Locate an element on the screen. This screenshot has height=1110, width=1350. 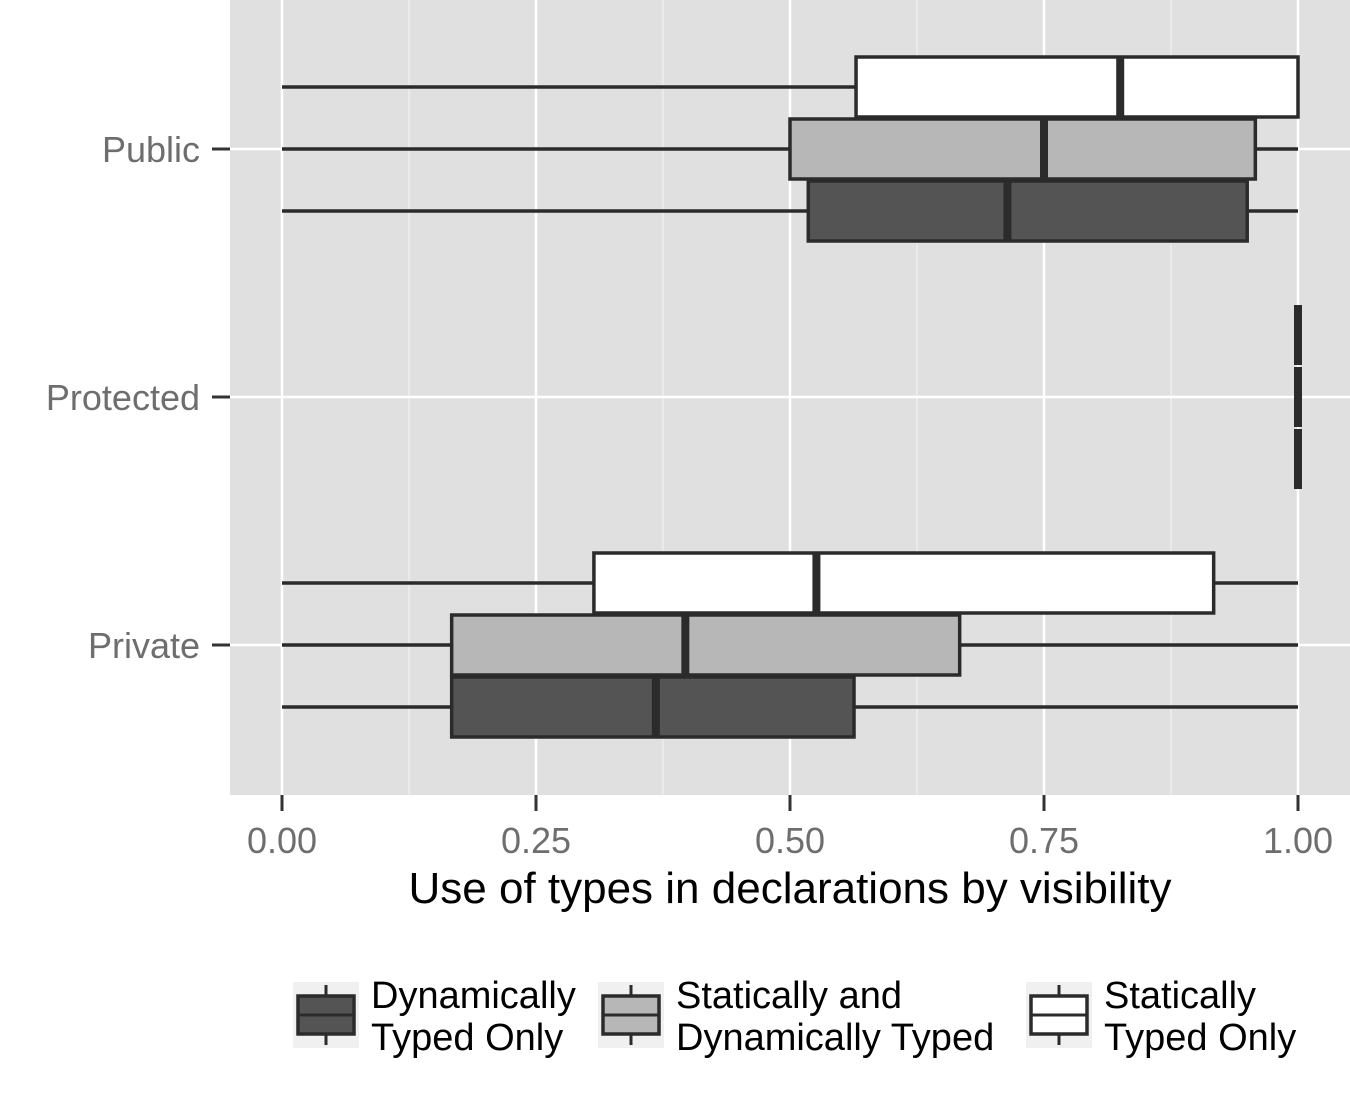
legend-label-line1: Dynamically is located at coordinates (473, 996).